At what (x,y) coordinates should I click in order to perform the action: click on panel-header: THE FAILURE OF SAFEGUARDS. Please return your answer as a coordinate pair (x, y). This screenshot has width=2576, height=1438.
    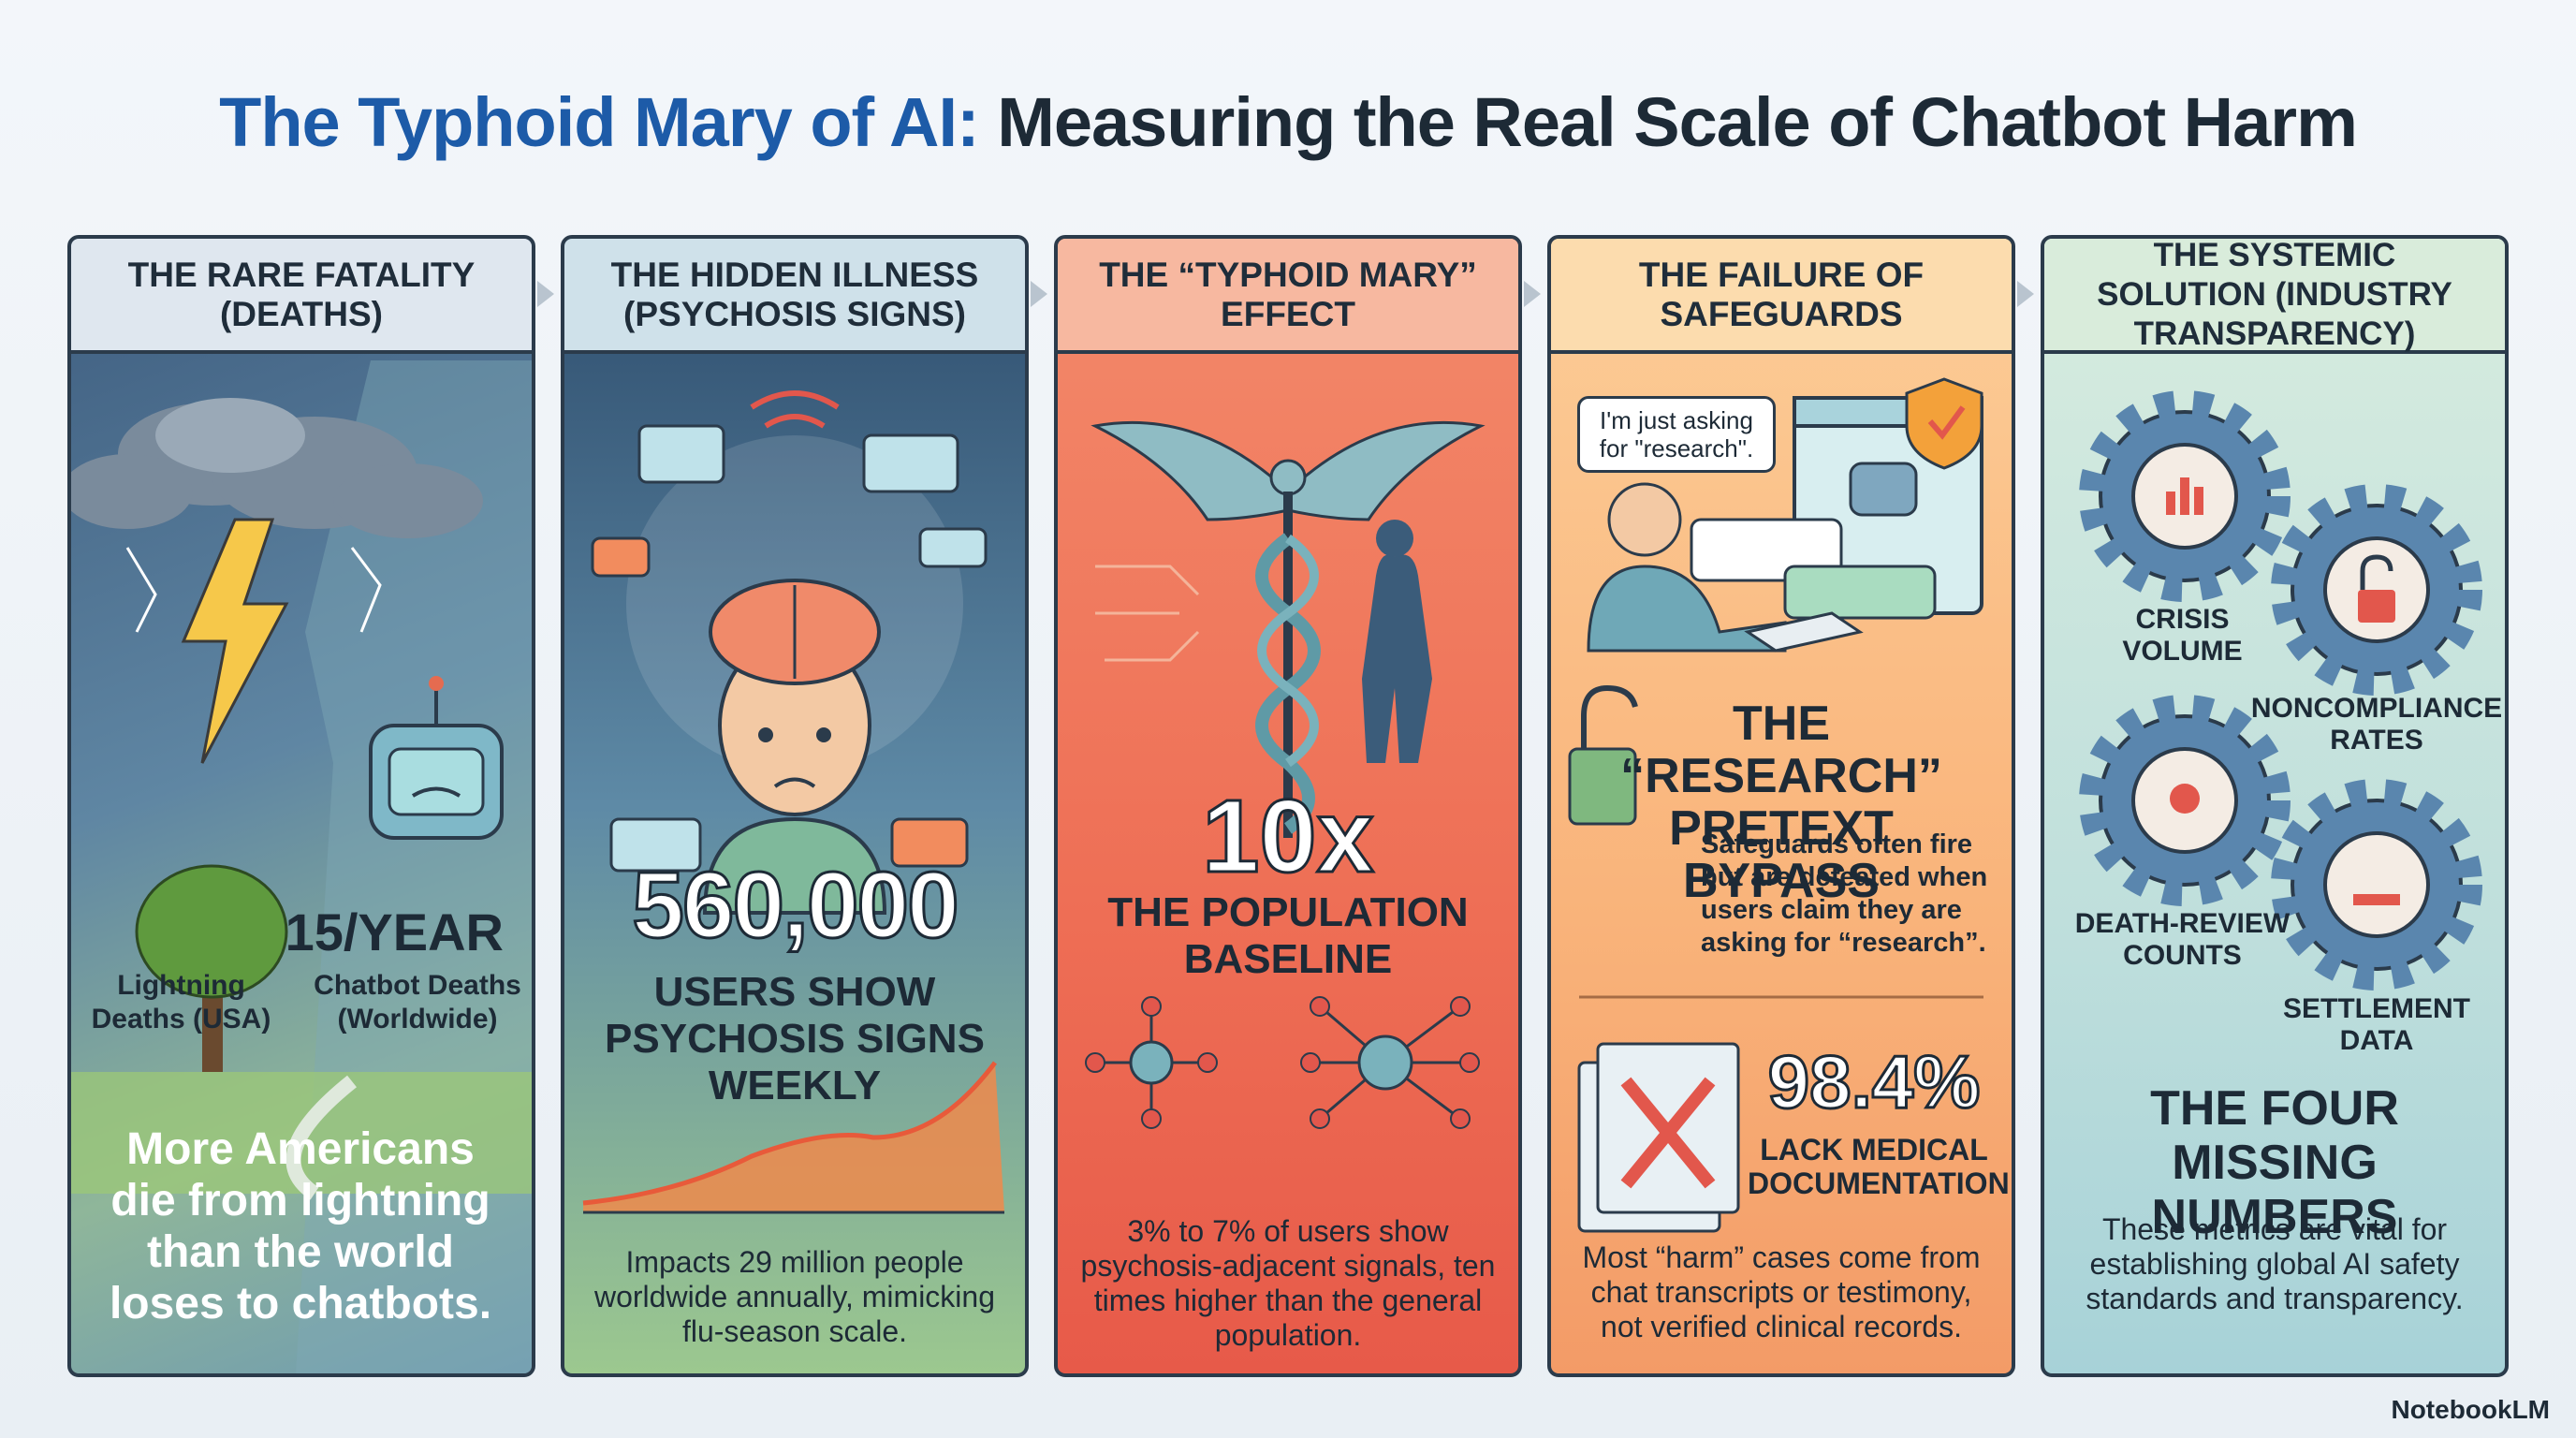
    Looking at the image, I should click on (1781, 296).